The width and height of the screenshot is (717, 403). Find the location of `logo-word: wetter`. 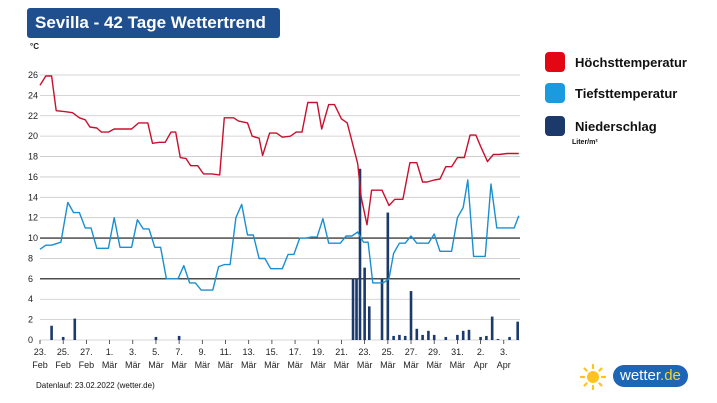

logo-word: wetter is located at coordinates (640, 375).